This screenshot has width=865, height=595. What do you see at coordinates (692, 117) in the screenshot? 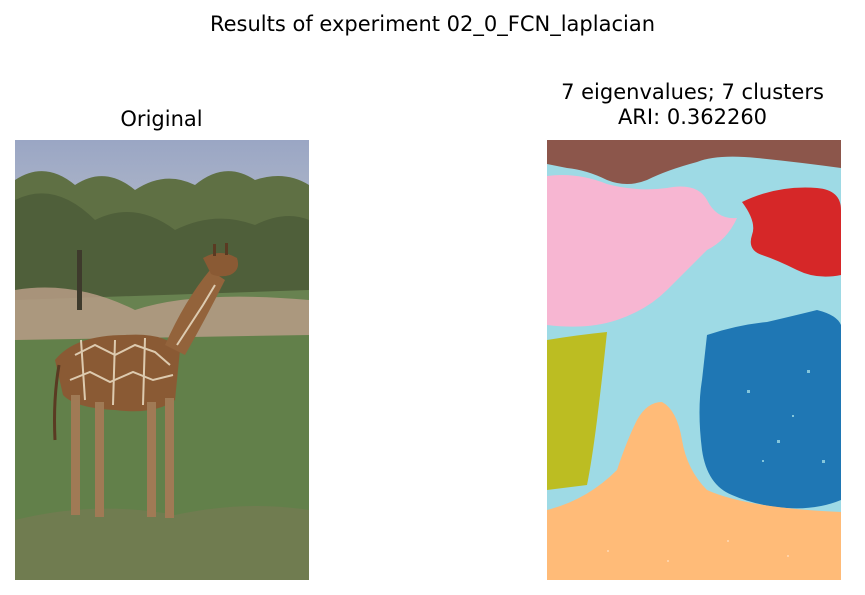
I see `clusters-title-line2: ARI: 0.362260` at bounding box center [692, 117].